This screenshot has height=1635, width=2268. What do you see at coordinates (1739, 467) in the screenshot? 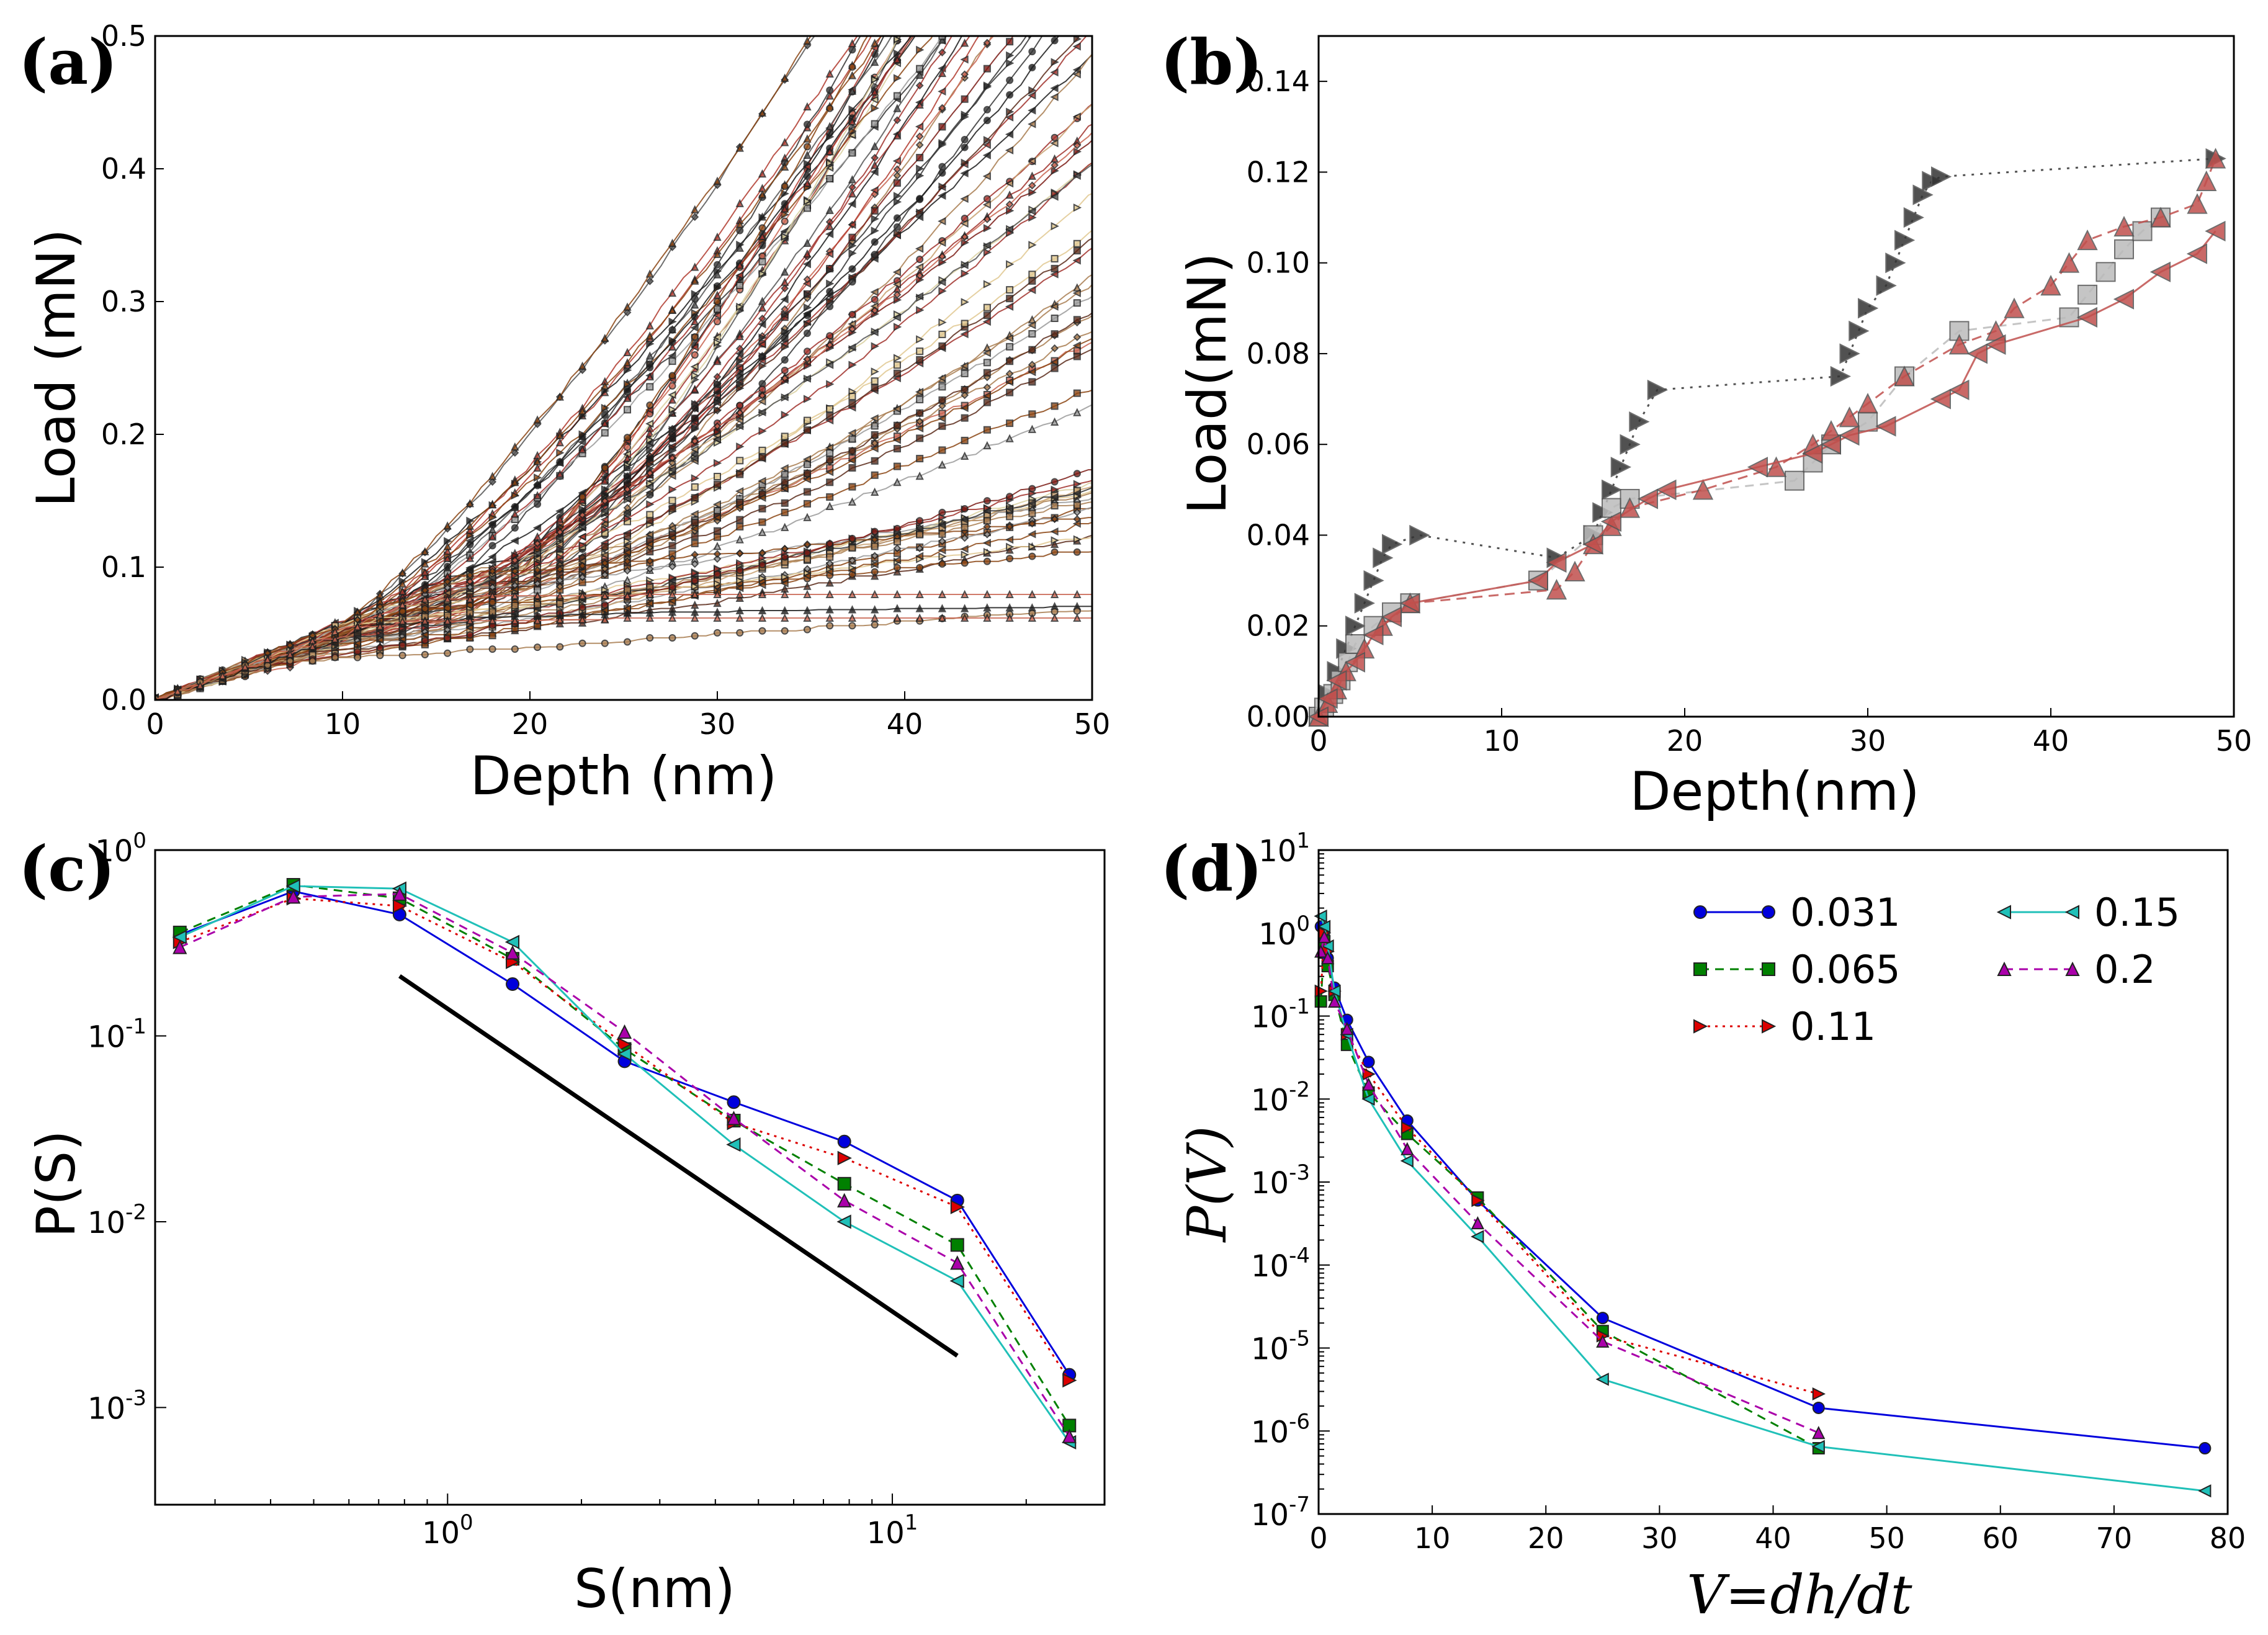
I see `series-line-b-gray-squares` at bounding box center [1739, 467].